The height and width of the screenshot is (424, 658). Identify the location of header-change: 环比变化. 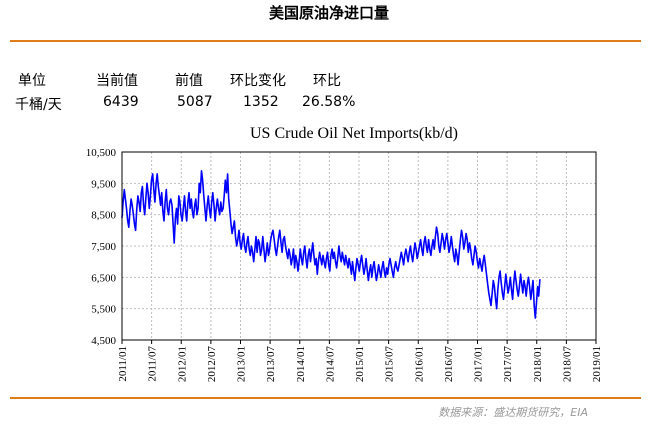
(258, 81).